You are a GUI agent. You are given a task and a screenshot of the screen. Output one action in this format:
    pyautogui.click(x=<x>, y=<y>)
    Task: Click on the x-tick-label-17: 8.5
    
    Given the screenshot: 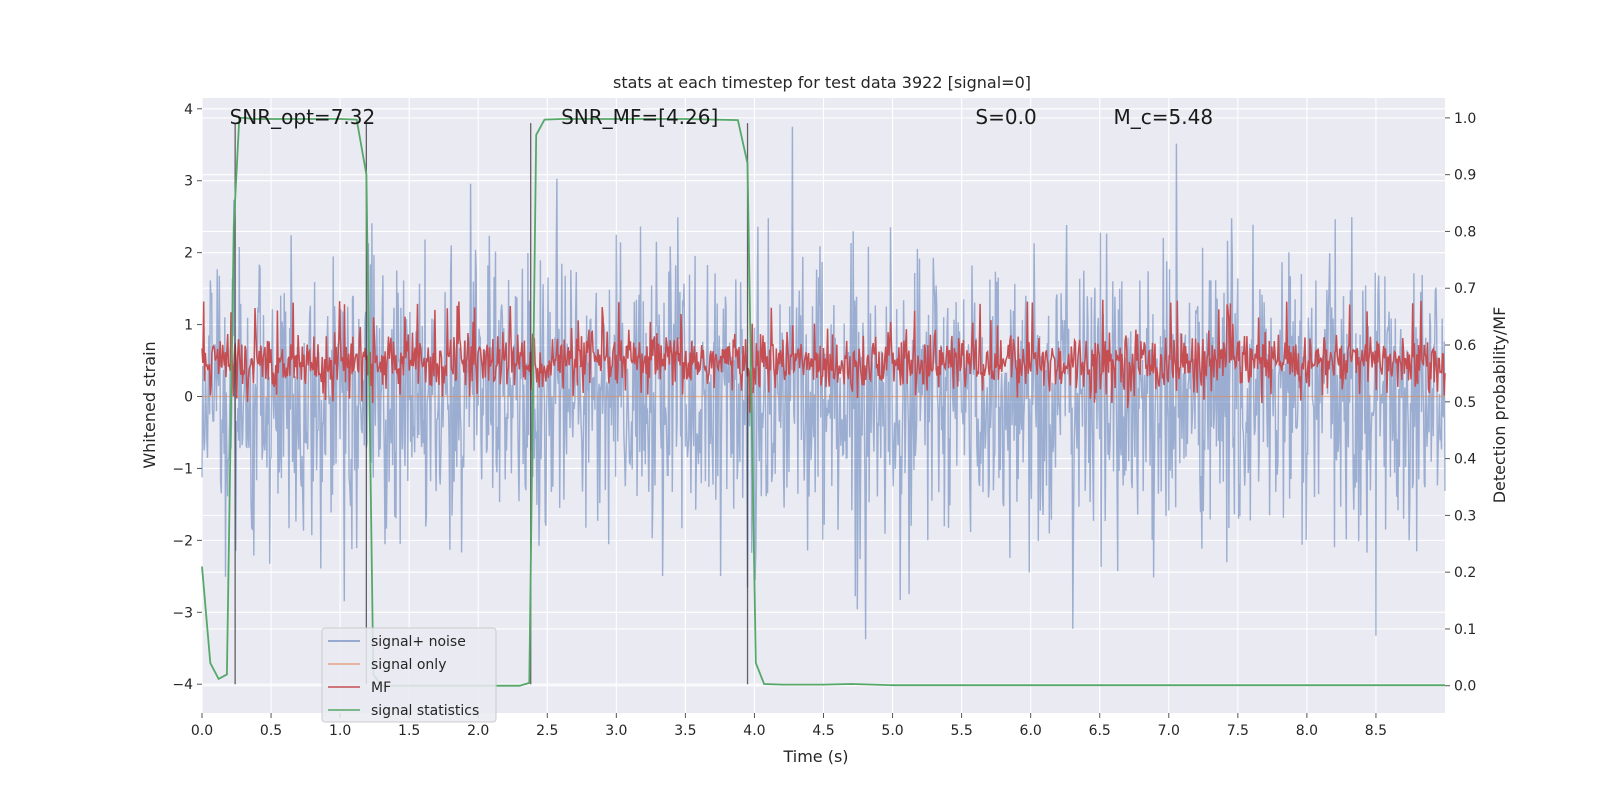 What is the action you would take?
    pyautogui.click(x=1376, y=731)
    